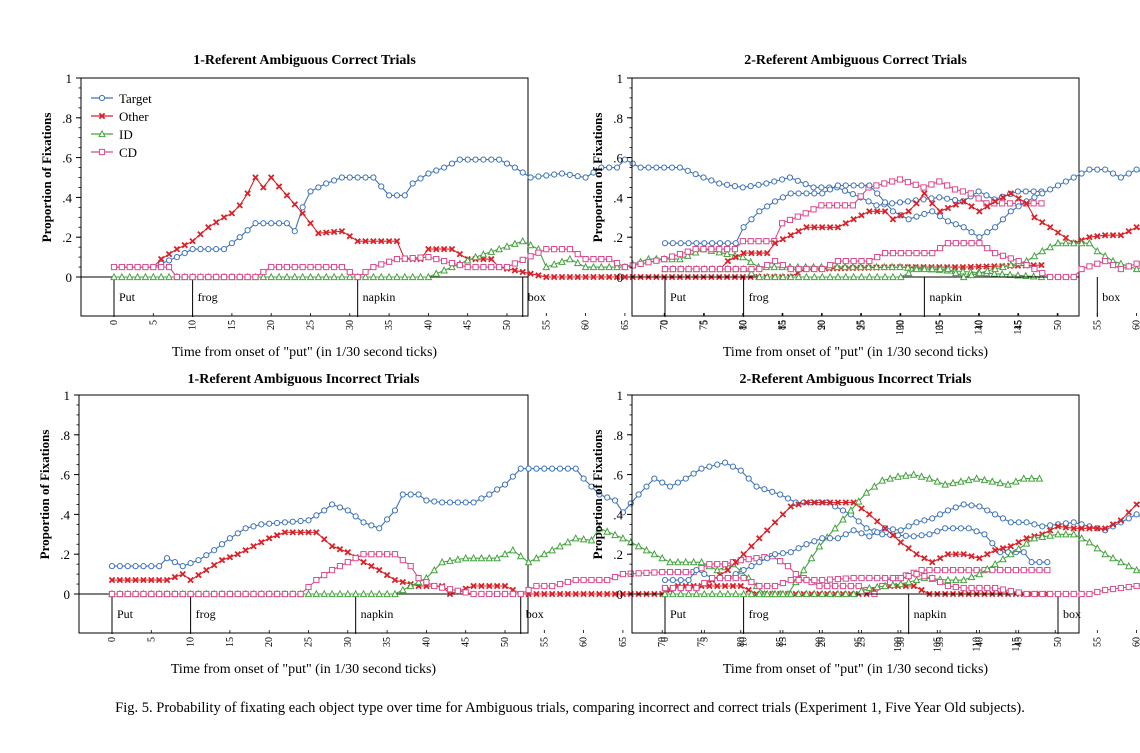 This screenshot has width=1140, height=753. I want to click on word-label: box, so click(1111, 297).